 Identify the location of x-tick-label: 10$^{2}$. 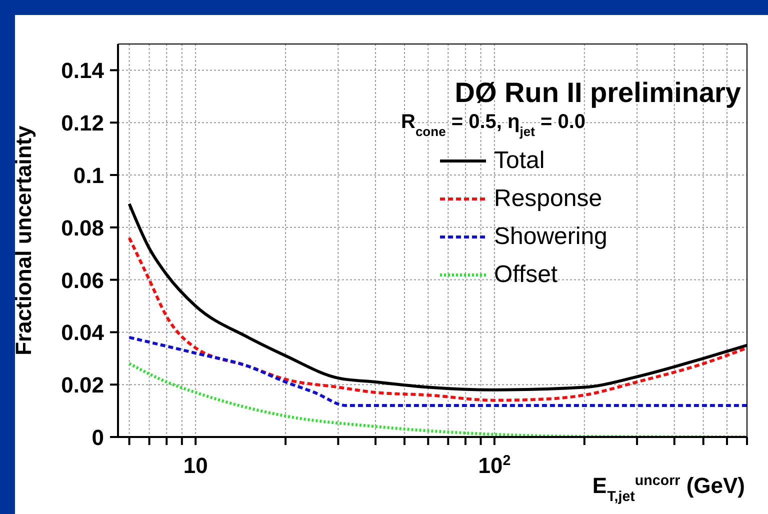
(494, 465).